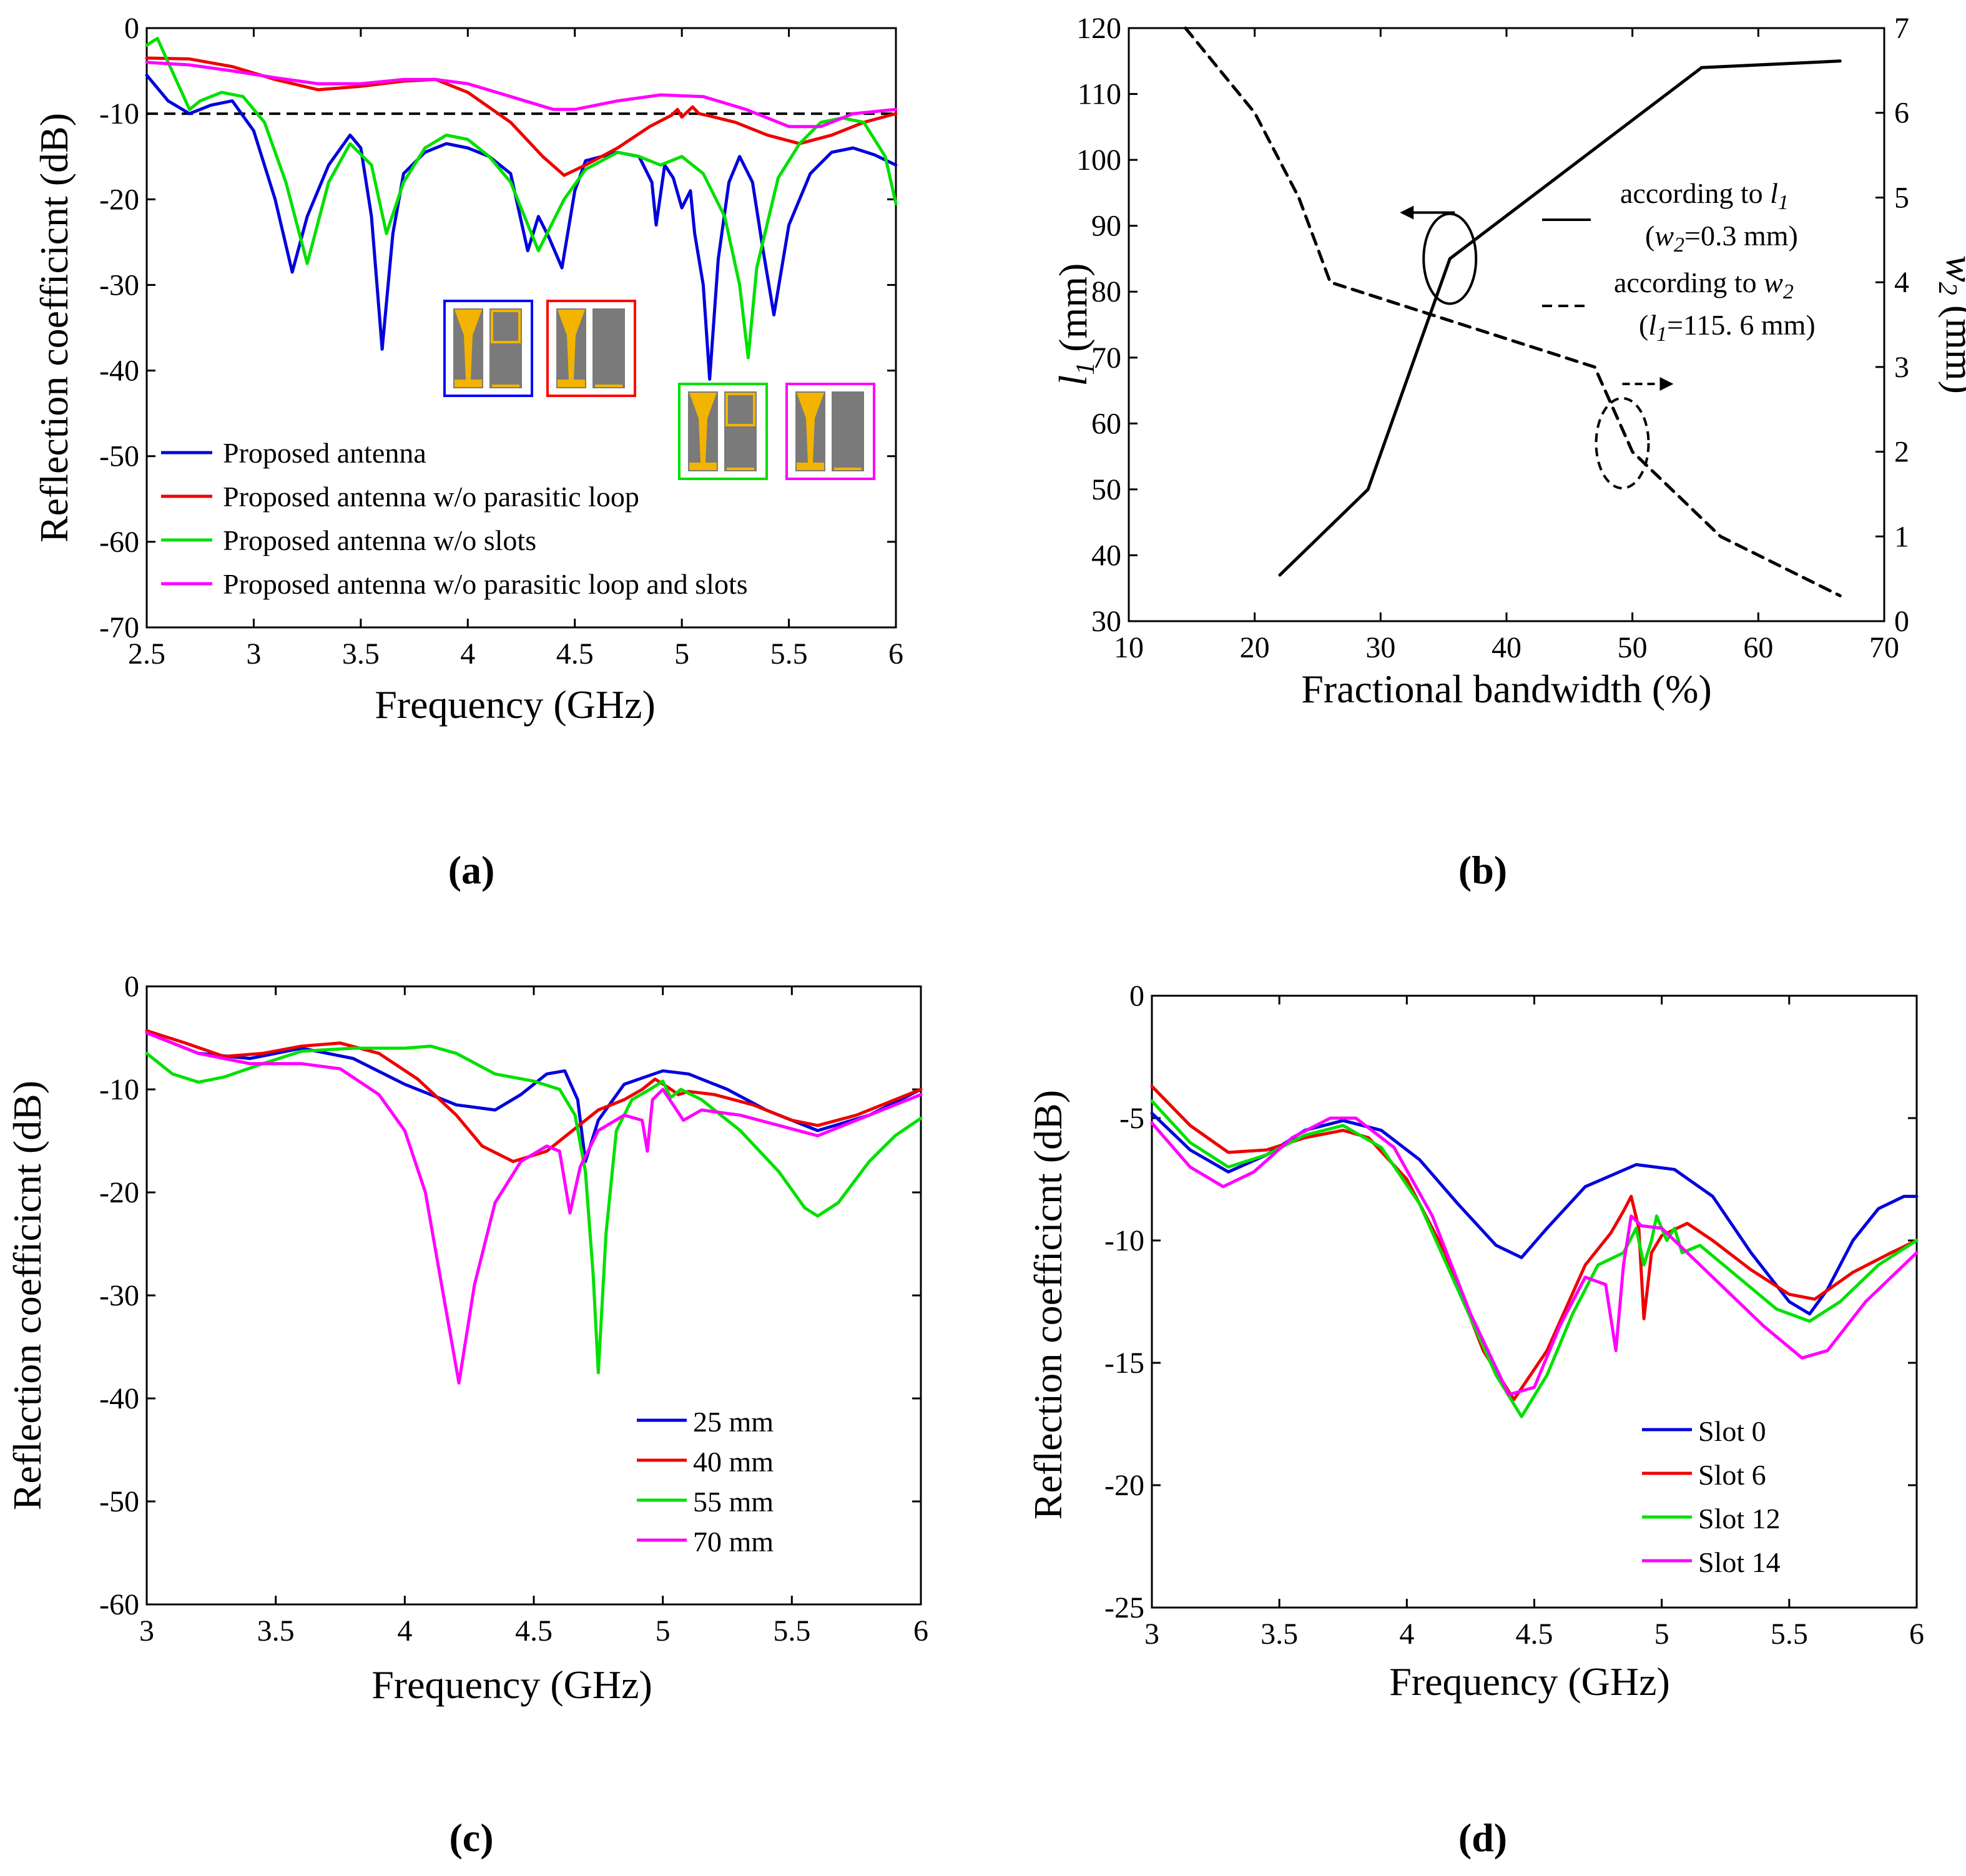  What do you see at coordinates (1884, 647) in the screenshot?
I see `panel-b-xtick-label: 70` at bounding box center [1884, 647].